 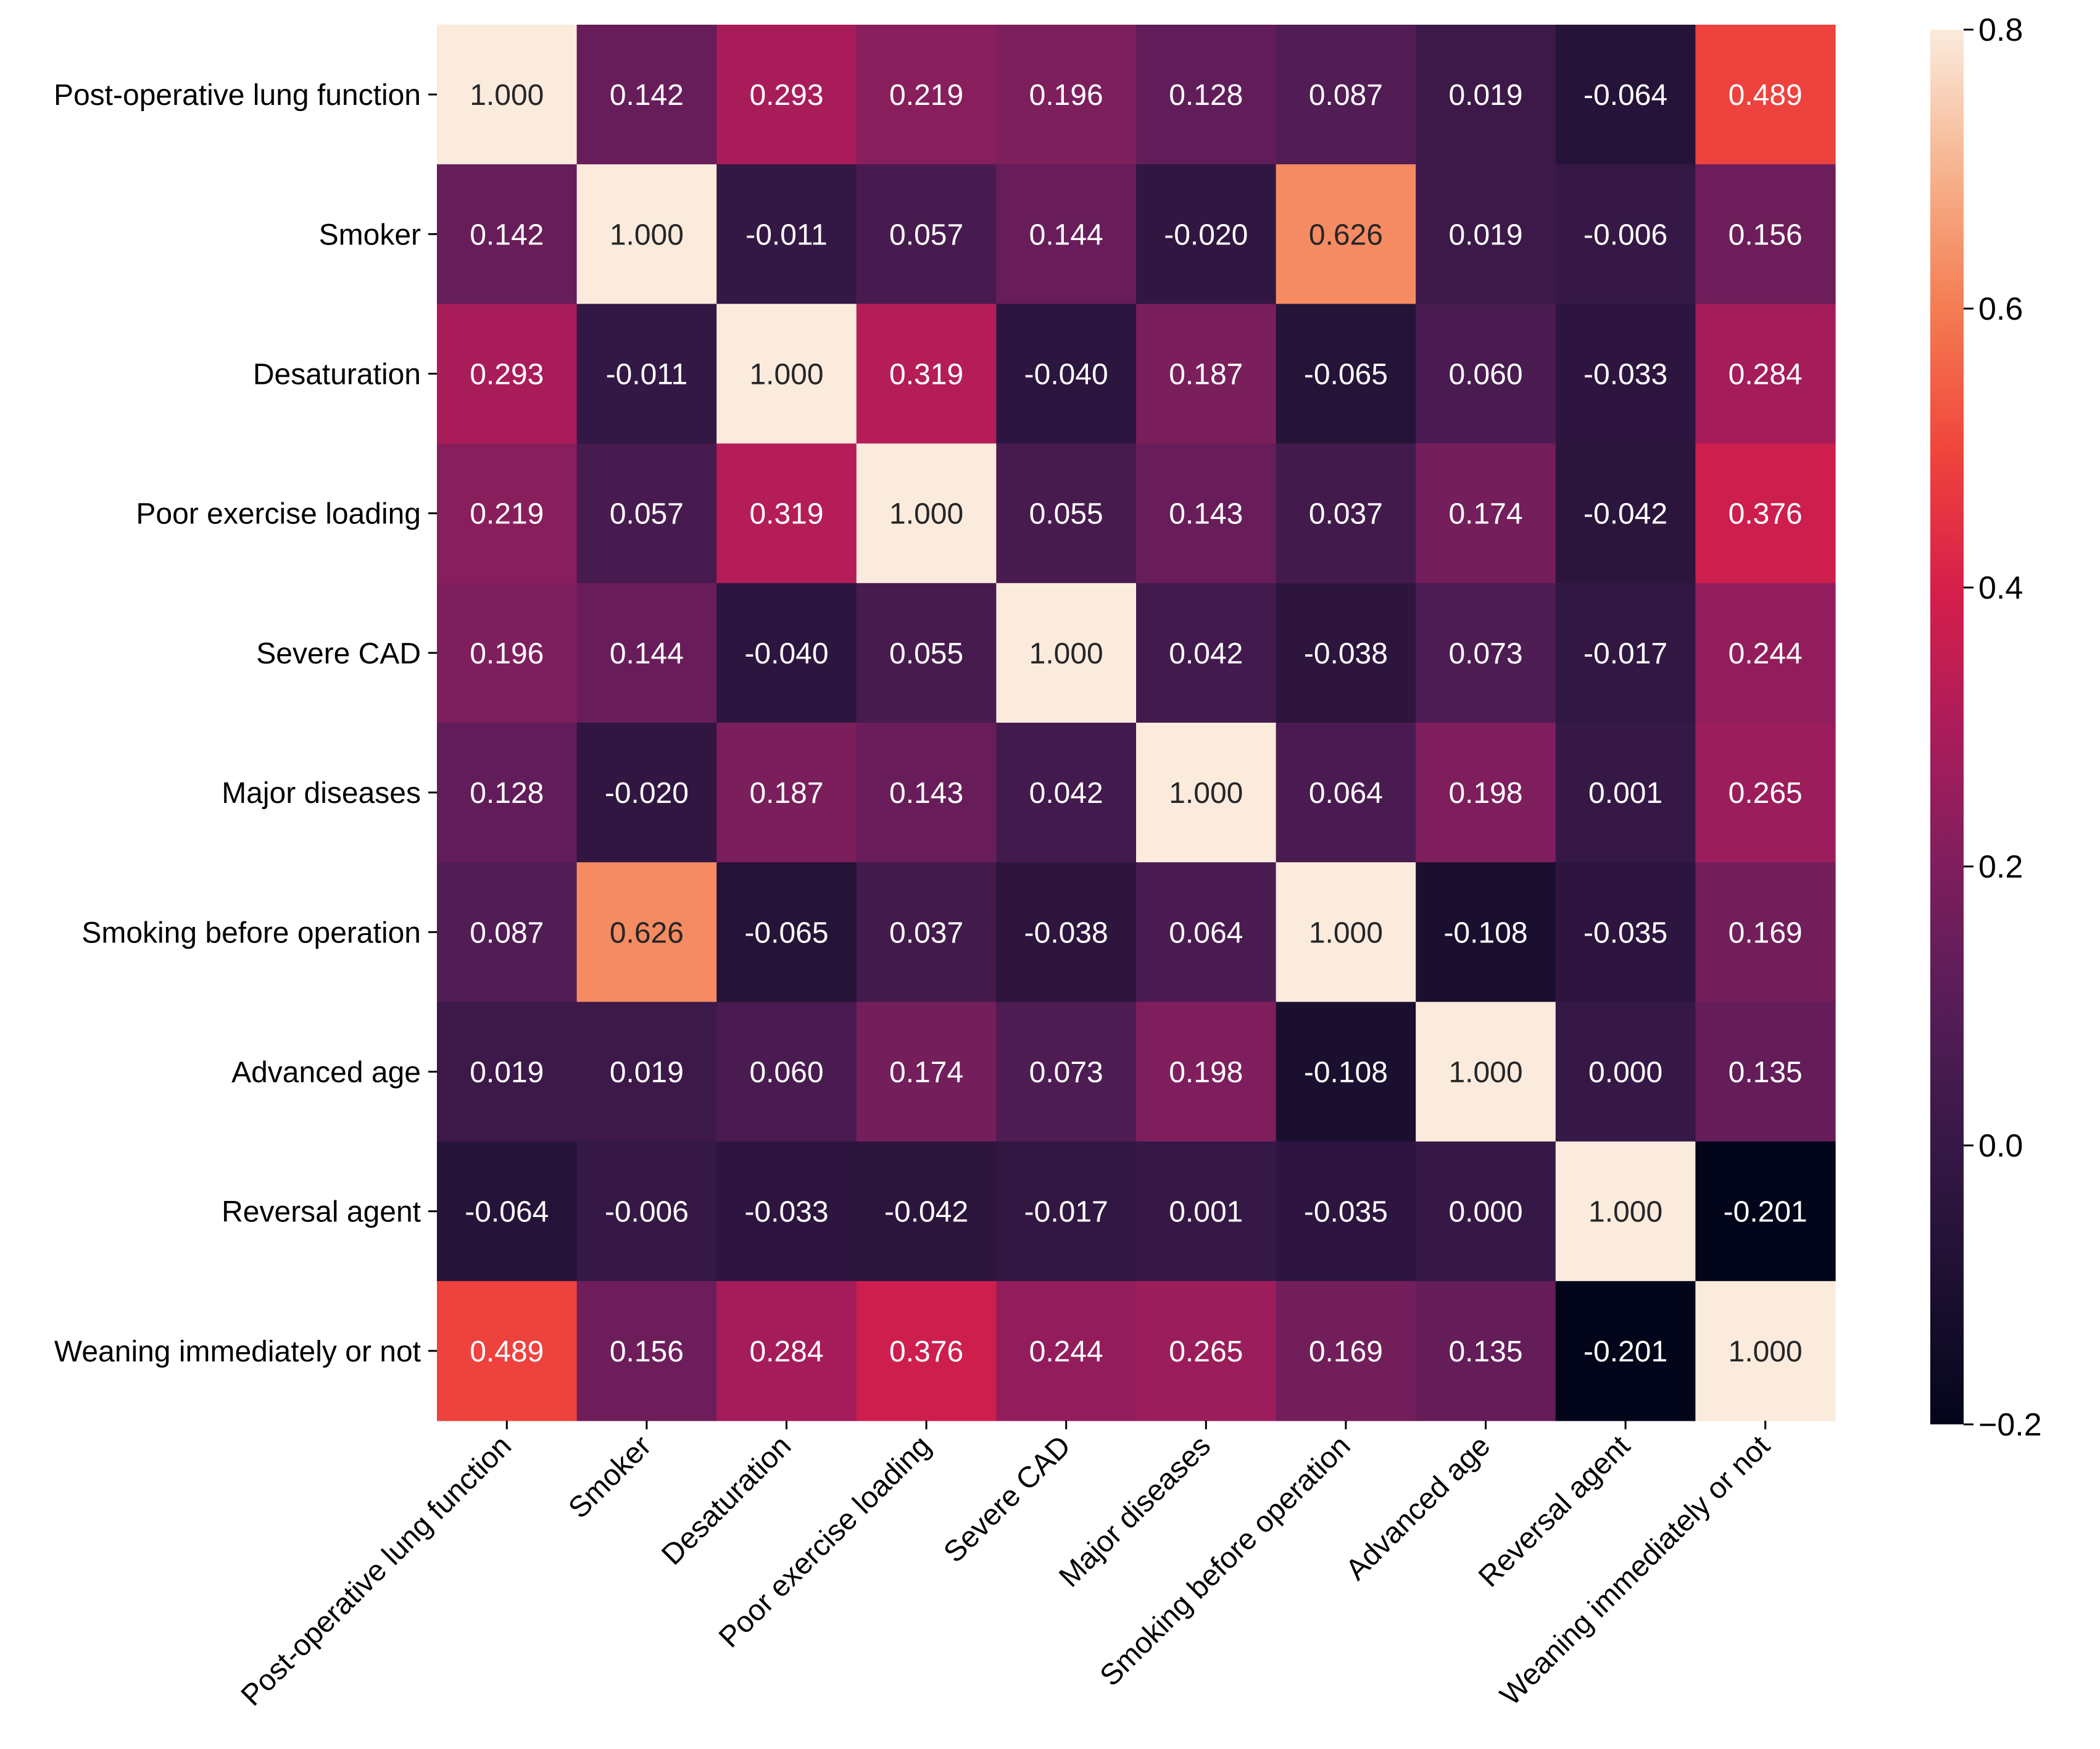 What do you see at coordinates (1765, 1211) in the screenshot?
I see `heatmap-cell-r8-c9` at bounding box center [1765, 1211].